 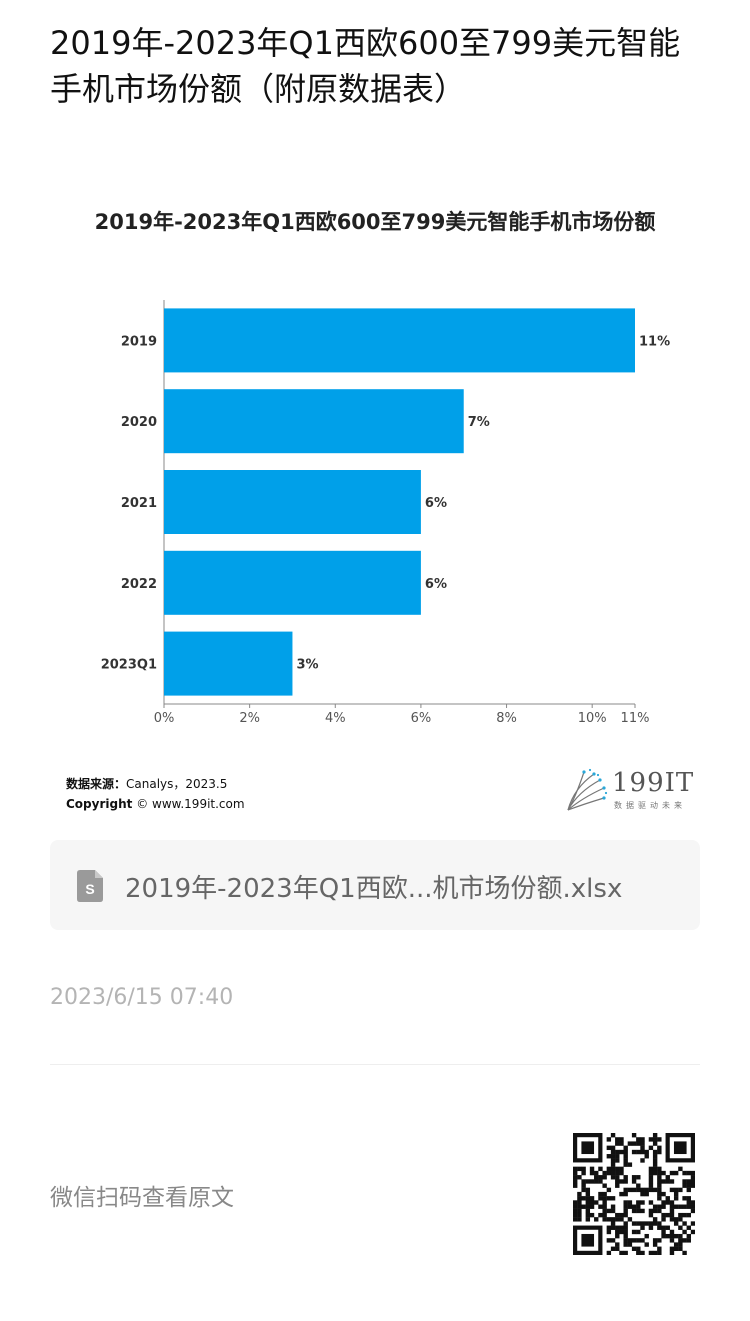 I want to click on x-tick-label: 2%, so click(x=249, y=718).